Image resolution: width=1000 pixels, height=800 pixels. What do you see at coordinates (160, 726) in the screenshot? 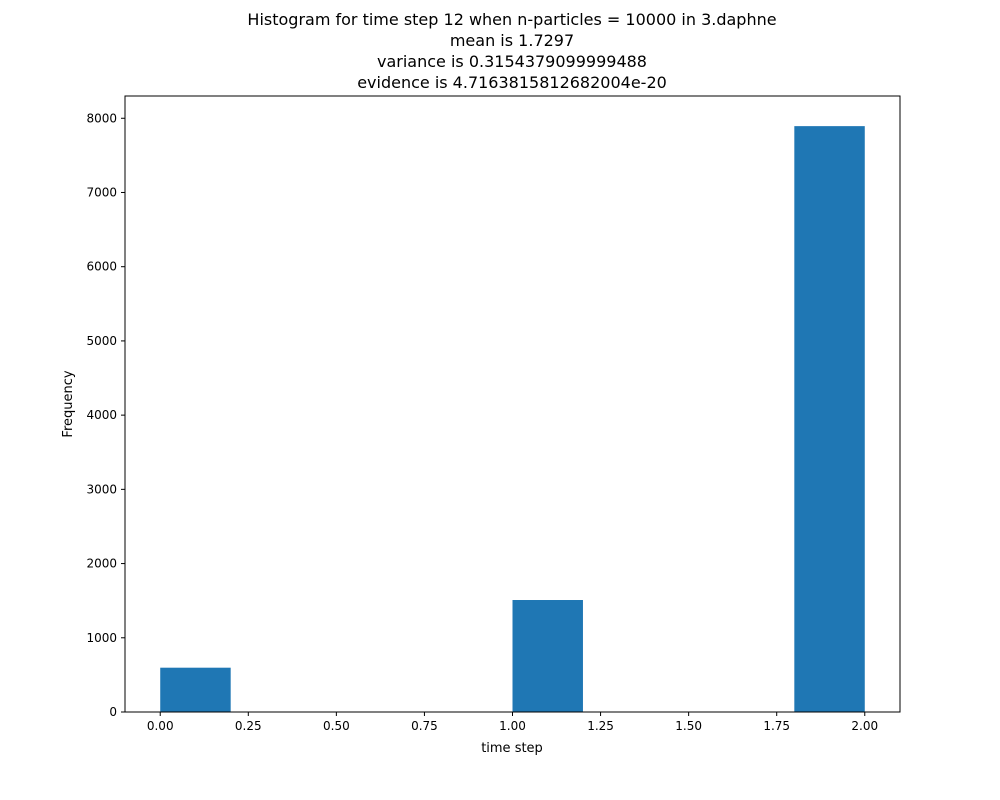
I see `x-tick-label: 0.00` at bounding box center [160, 726].